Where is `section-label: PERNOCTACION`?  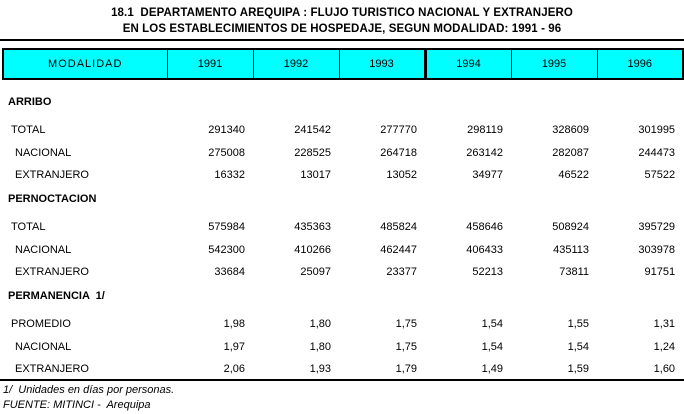
section-label: PERNOCTACION is located at coordinates (52, 199).